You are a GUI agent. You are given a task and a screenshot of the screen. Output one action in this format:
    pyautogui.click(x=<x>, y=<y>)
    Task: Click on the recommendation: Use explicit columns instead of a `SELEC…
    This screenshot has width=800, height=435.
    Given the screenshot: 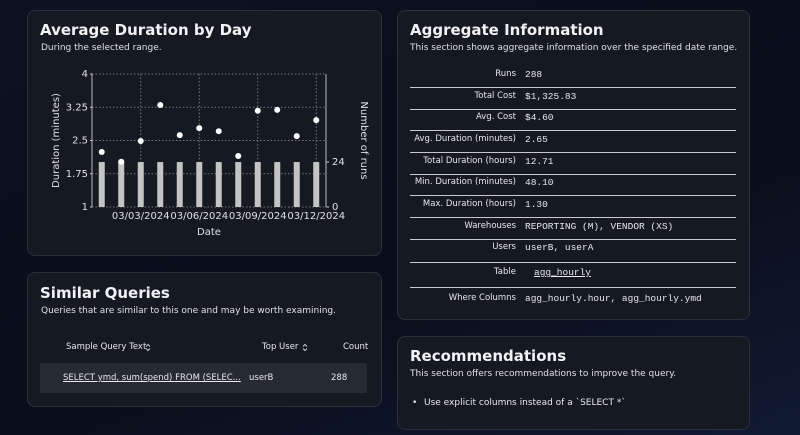 What is the action you would take?
    pyautogui.click(x=525, y=403)
    